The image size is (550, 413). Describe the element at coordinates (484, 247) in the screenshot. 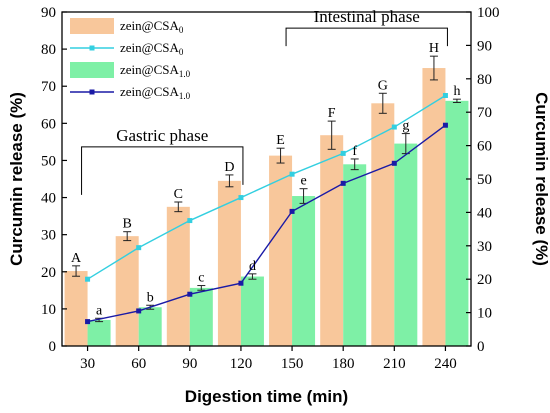

I see `y-right-tick-label-30: 30` at that location.